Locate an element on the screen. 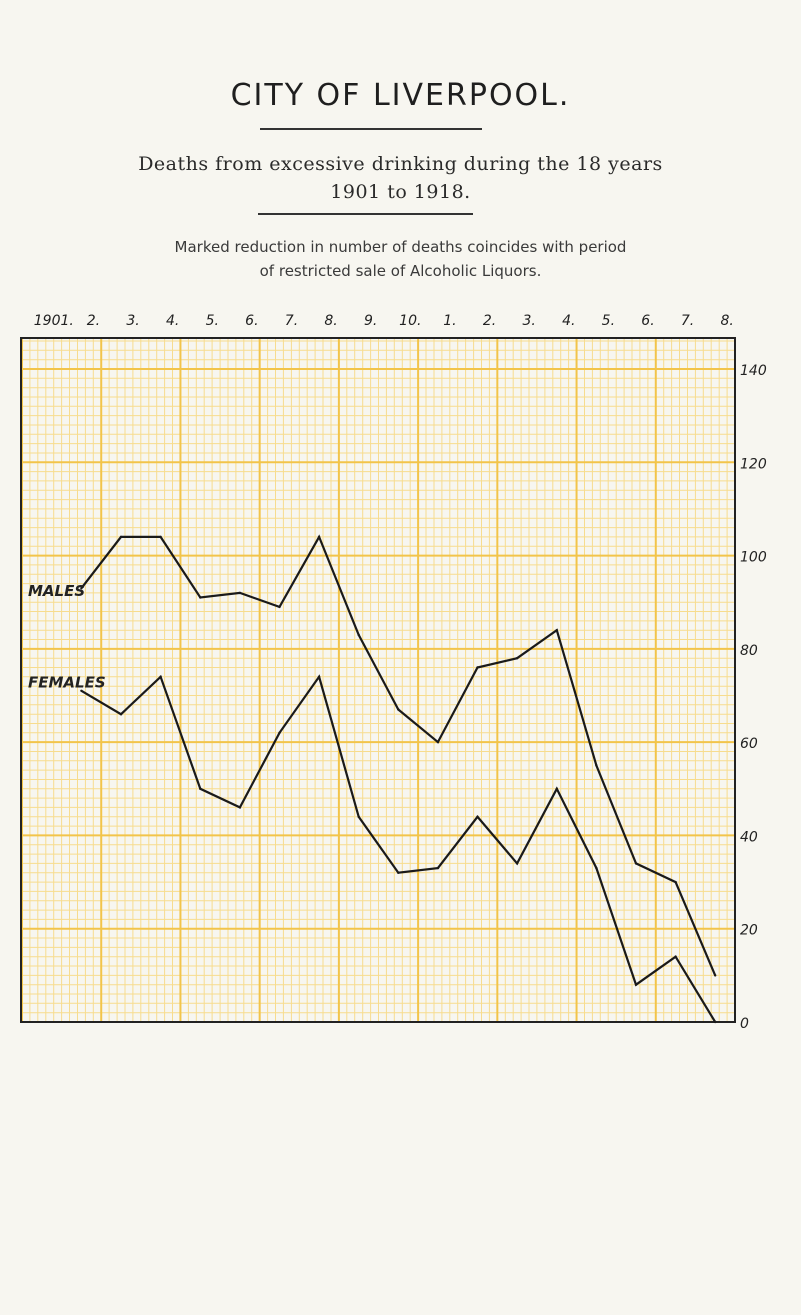 The width and height of the screenshot is (801, 1315). y-tick-label: 100 is located at coordinates (753, 558).